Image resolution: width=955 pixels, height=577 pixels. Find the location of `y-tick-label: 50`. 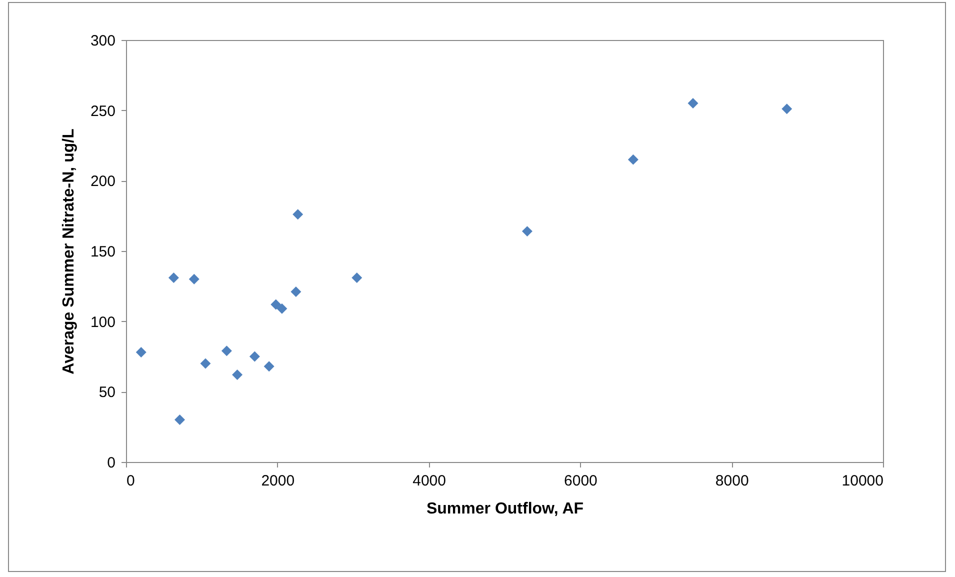

y-tick-label: 50 is located at coordinates (107, 393).